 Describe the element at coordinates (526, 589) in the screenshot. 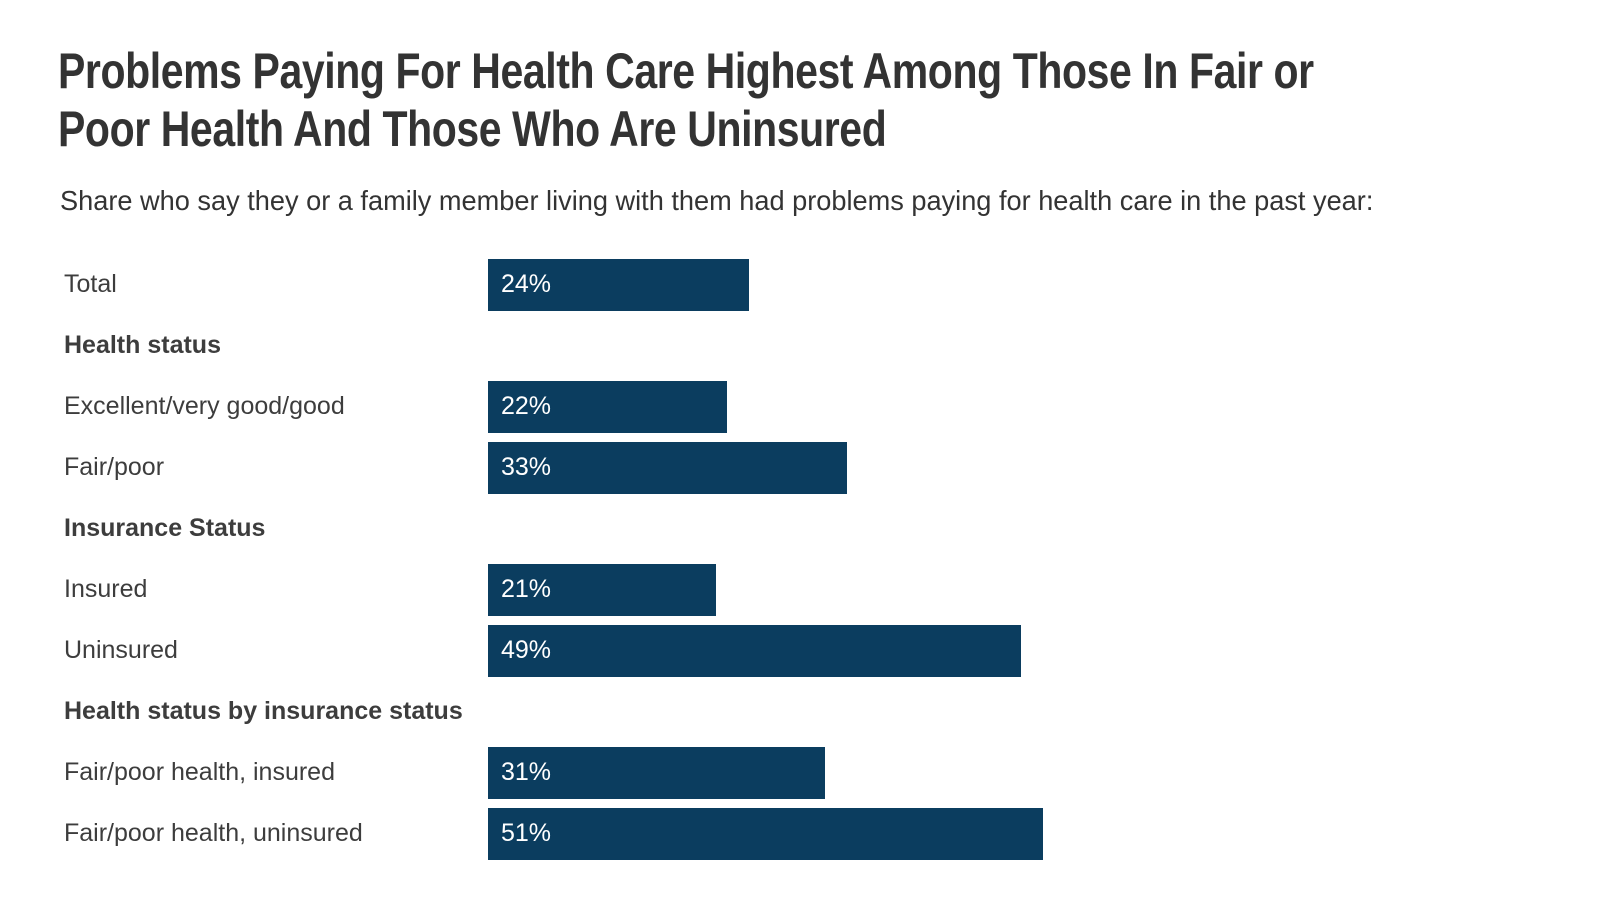

I see `bar-value-label: 21%` at that location.